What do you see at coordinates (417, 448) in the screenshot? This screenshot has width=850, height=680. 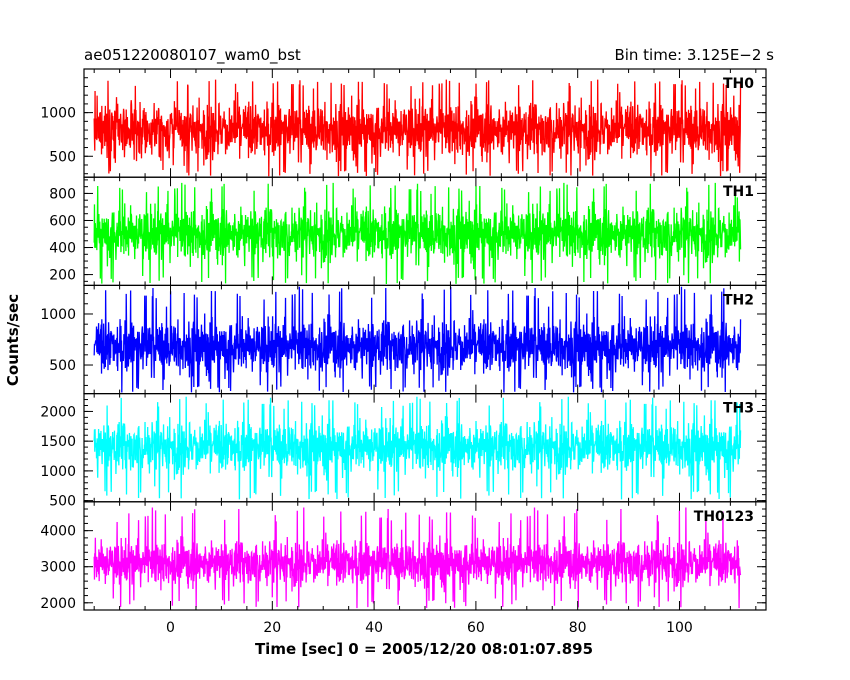 I see `series-th3-line` at bounding box center [417, 448].